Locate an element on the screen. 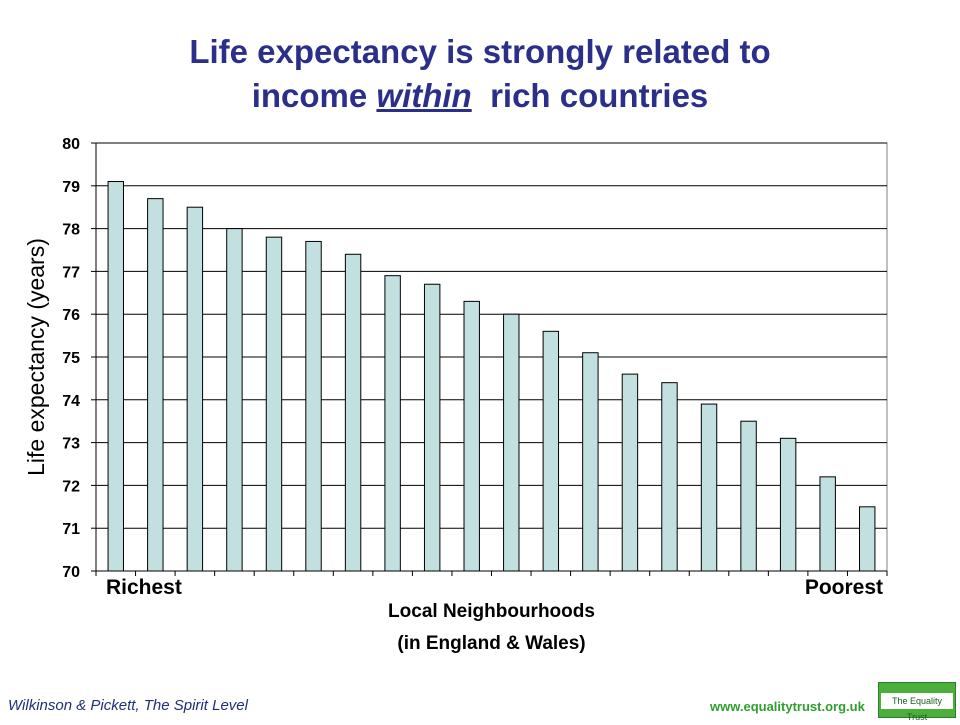 The width and height of the screenshot is (960, 725). title-line-2-post: rich countries is located at coordinates (599, 95).